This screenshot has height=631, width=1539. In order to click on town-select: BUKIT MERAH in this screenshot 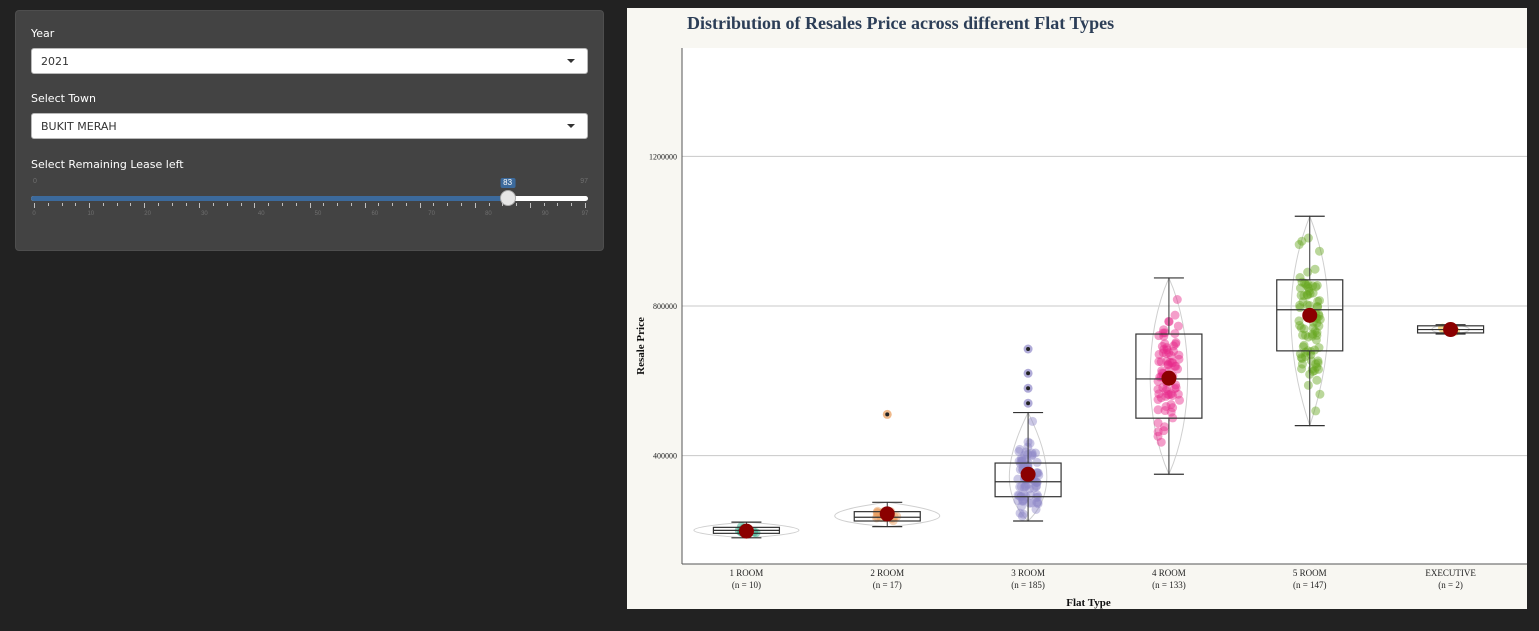, I will do `click(309, 126)`.